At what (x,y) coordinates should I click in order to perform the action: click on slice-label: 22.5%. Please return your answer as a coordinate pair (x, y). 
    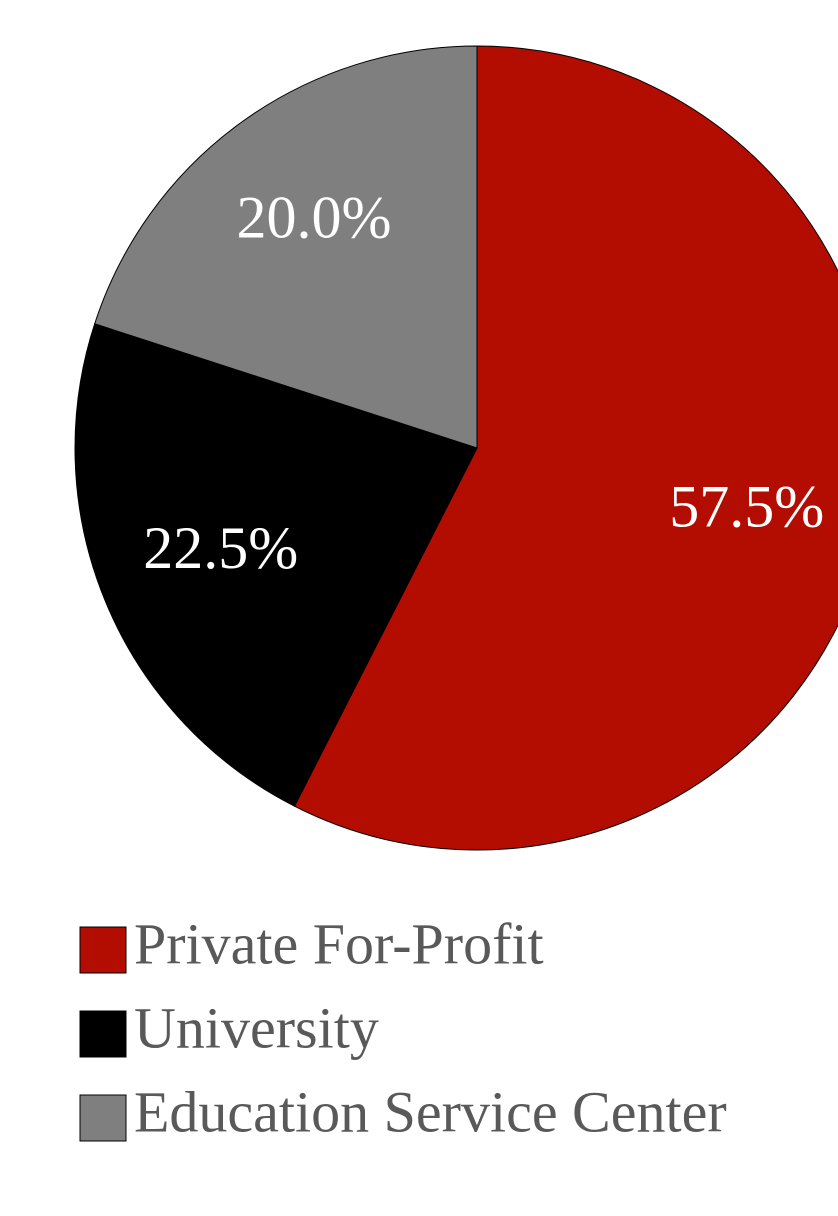
    Looking at the image, I should click on (220, 548).